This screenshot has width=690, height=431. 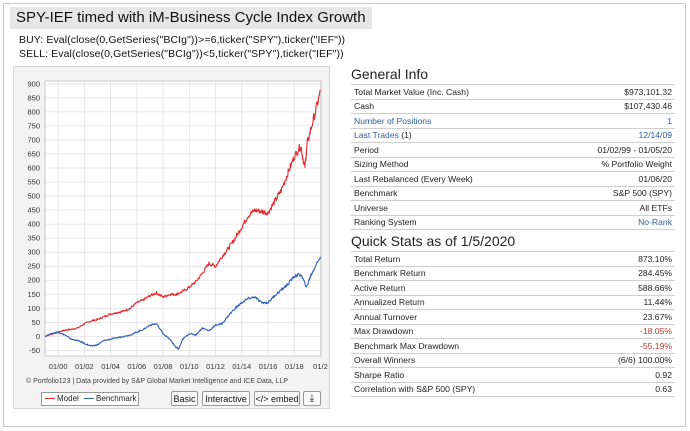 What do you see at coordinates (513, 273) in the screenshot?
I see `quick-stats-row: Benchmark Return 284.45%` at bounding box center [513, 273].